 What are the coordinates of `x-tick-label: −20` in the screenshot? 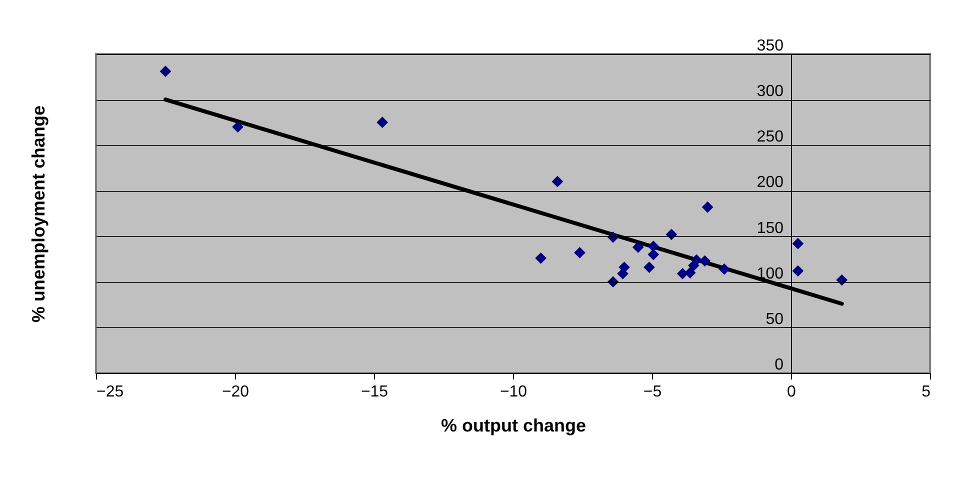 It's located at (236, 392).